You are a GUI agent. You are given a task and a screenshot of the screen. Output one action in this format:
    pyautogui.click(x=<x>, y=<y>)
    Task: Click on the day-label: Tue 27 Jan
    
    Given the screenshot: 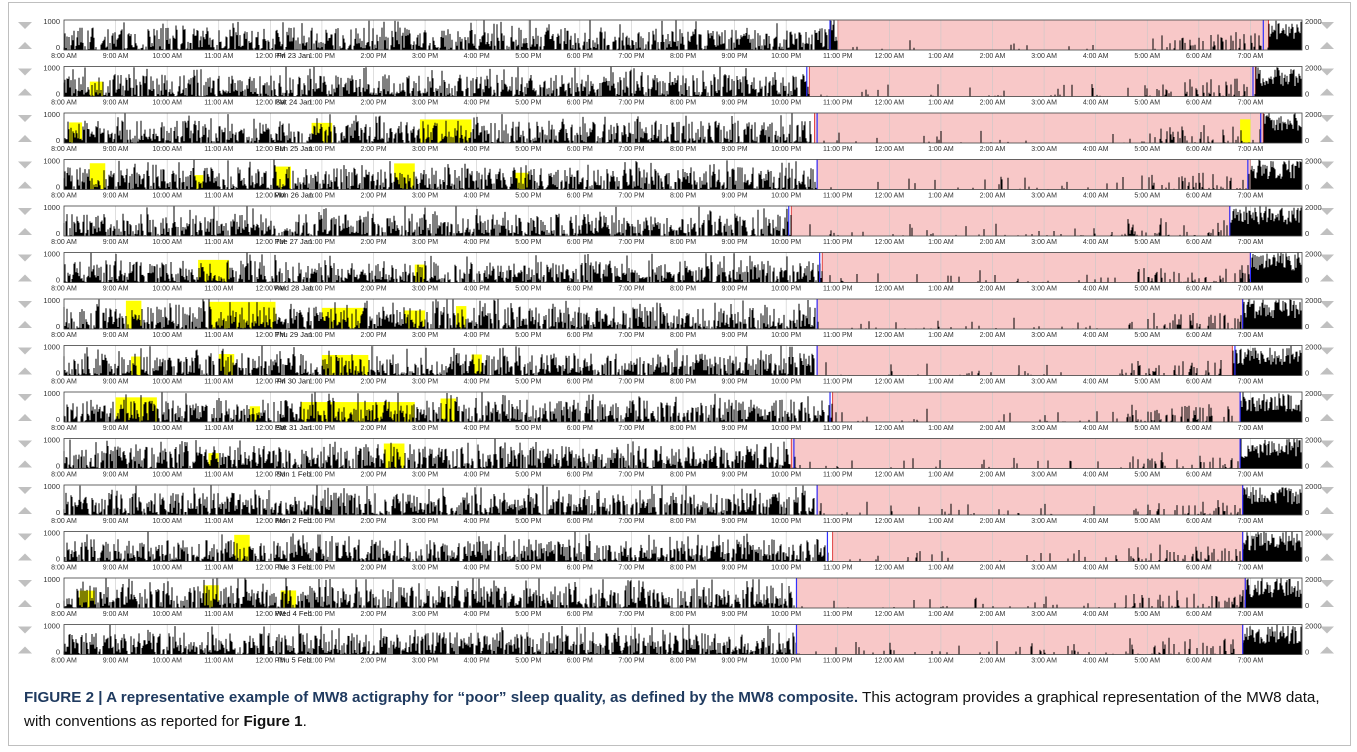 What is the action you would take?
    pyautogui.click(x=293, y=241)
    